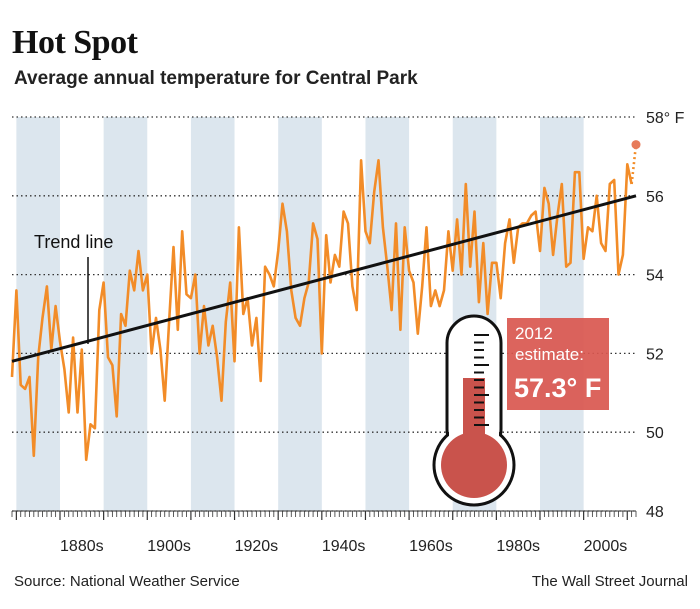  I want to click on x-tick-label: 1900s, so click(169, 546).